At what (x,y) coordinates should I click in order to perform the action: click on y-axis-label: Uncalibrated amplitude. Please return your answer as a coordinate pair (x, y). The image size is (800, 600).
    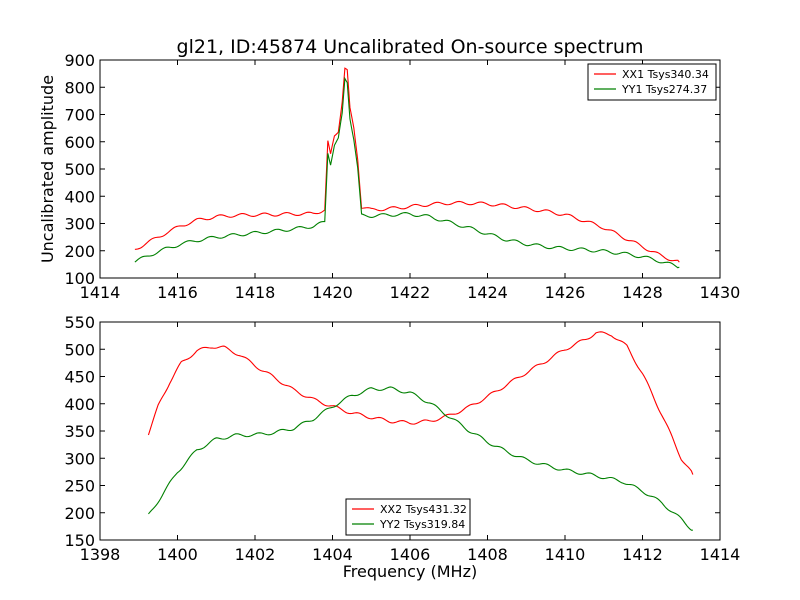
    Looking at the image, I should click on (47, 169).